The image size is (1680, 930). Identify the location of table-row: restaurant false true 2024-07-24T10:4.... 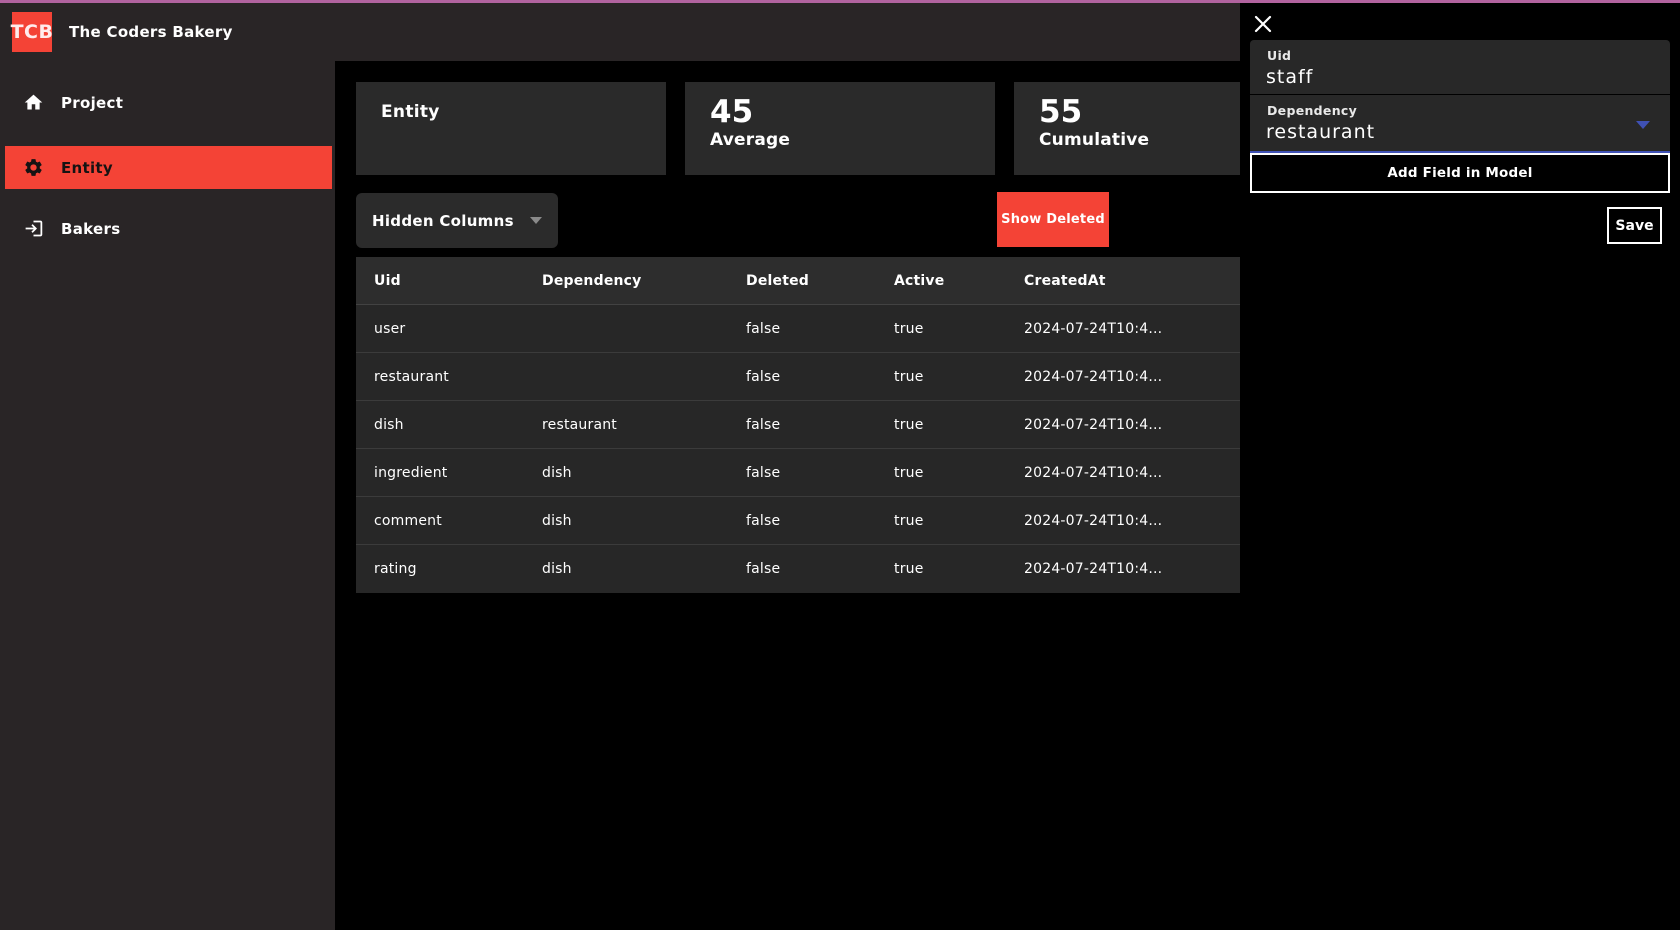
(798, 377).